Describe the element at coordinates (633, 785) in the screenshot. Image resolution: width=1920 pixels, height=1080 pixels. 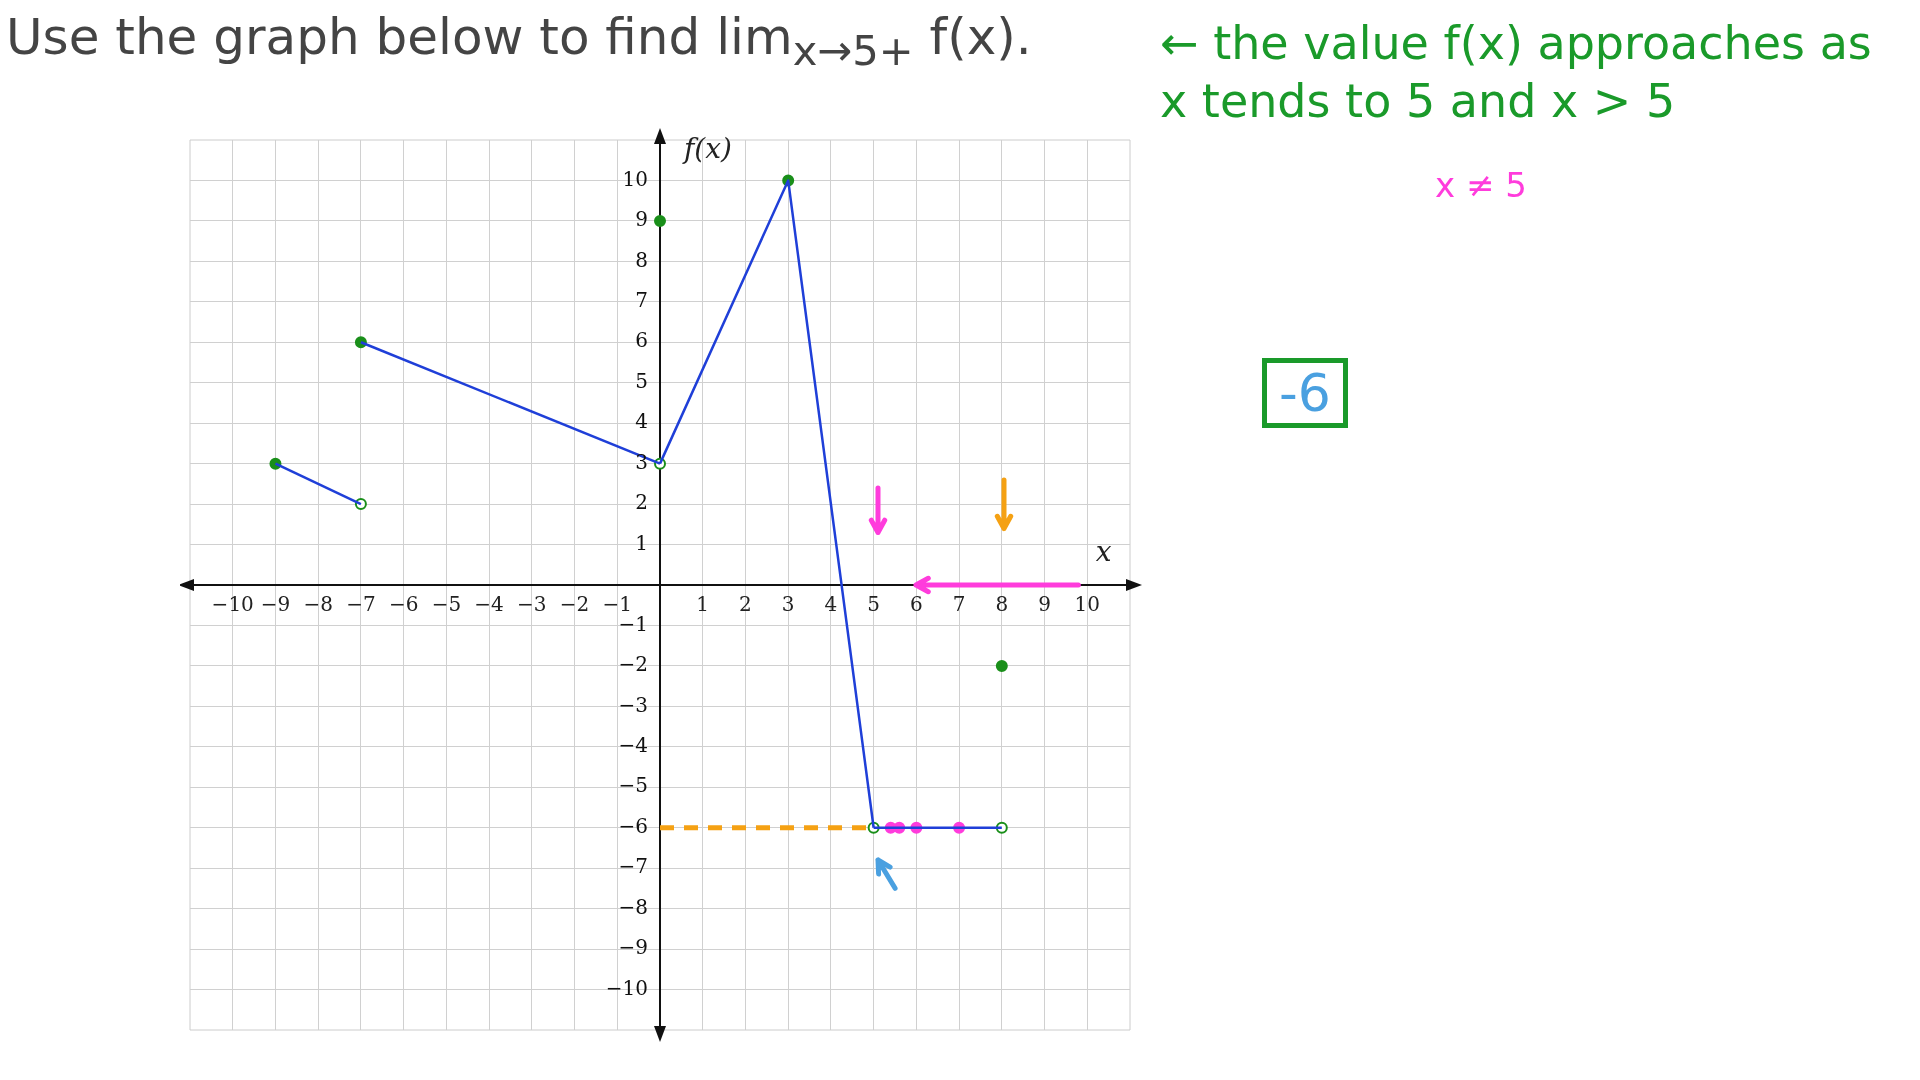
I see `y-tick-label: −5` at that location.